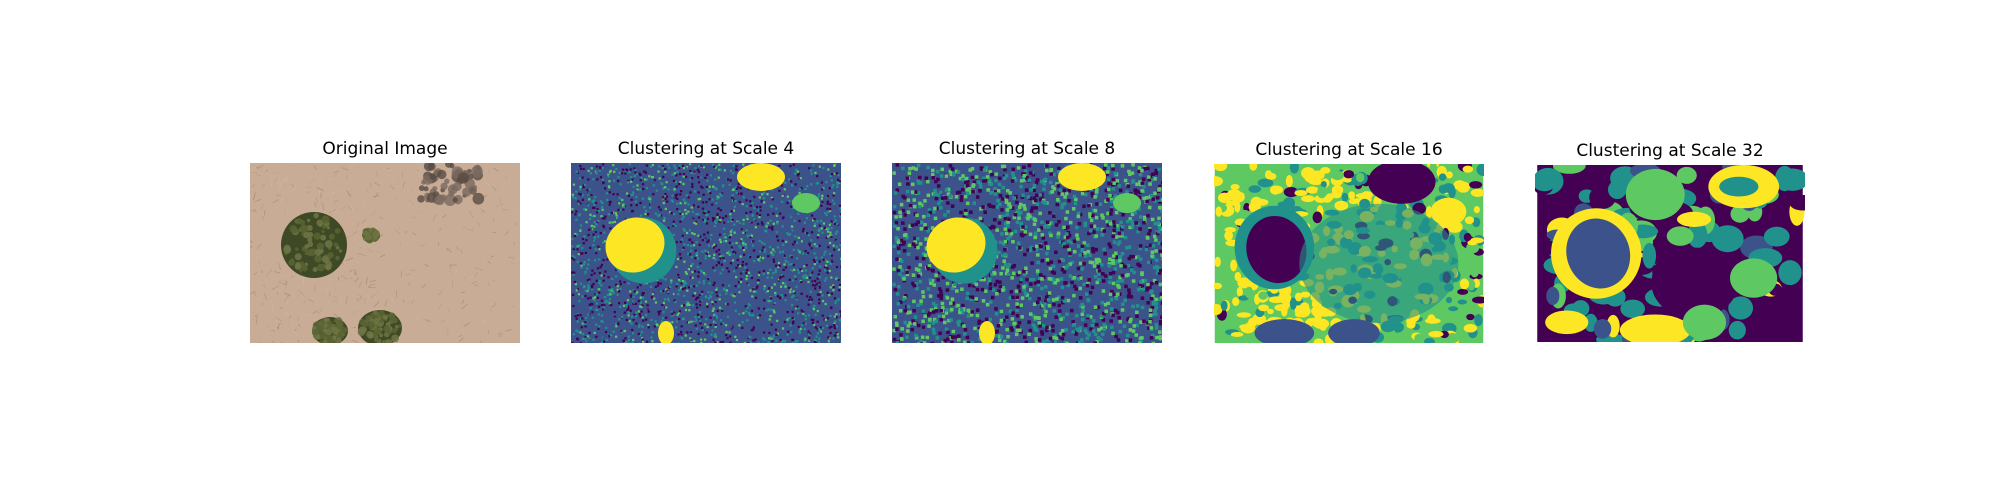 Image resolution: width=2000 pixels, height=500 pixels. What do you see at coordinates (706, 149) in the screenshot?
I see `panel-title-scale-4: Clustering at Scale 4` at bounding box center [706, 149].